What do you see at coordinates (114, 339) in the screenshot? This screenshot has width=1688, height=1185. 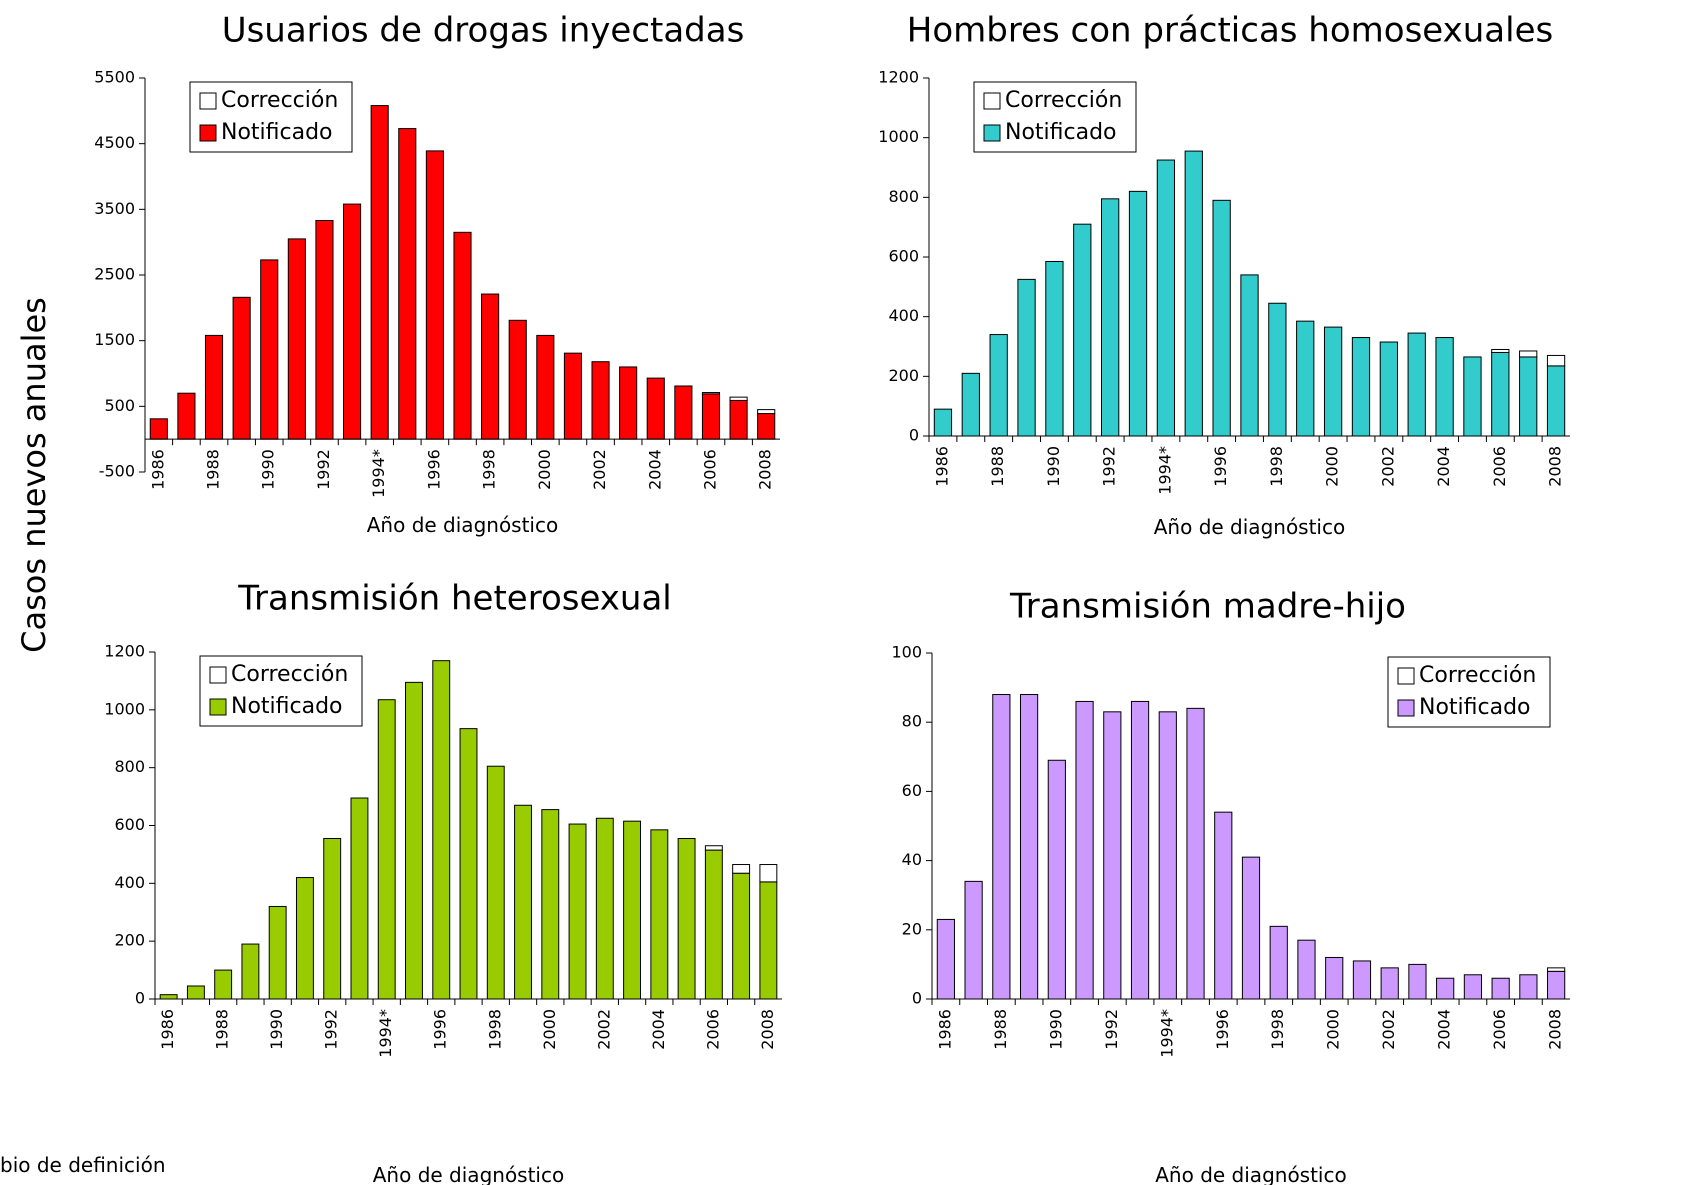 I see `y-tick-label: 1500` at bounding box center [114, 339].